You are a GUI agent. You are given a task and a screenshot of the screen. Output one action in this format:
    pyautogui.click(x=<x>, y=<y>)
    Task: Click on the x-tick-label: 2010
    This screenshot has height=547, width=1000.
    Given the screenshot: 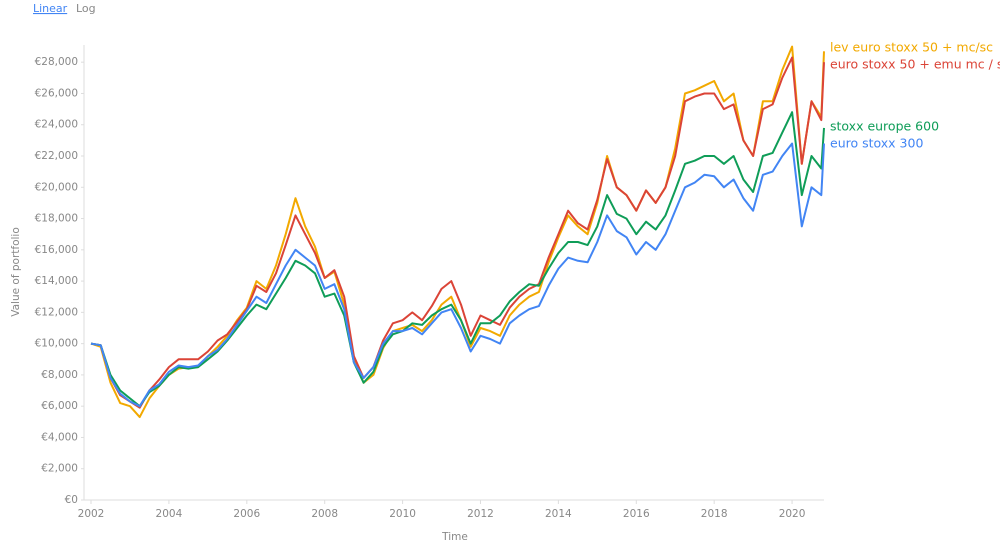 What is the action you would take?
    pyautogui.click(x=402, y=514)
    